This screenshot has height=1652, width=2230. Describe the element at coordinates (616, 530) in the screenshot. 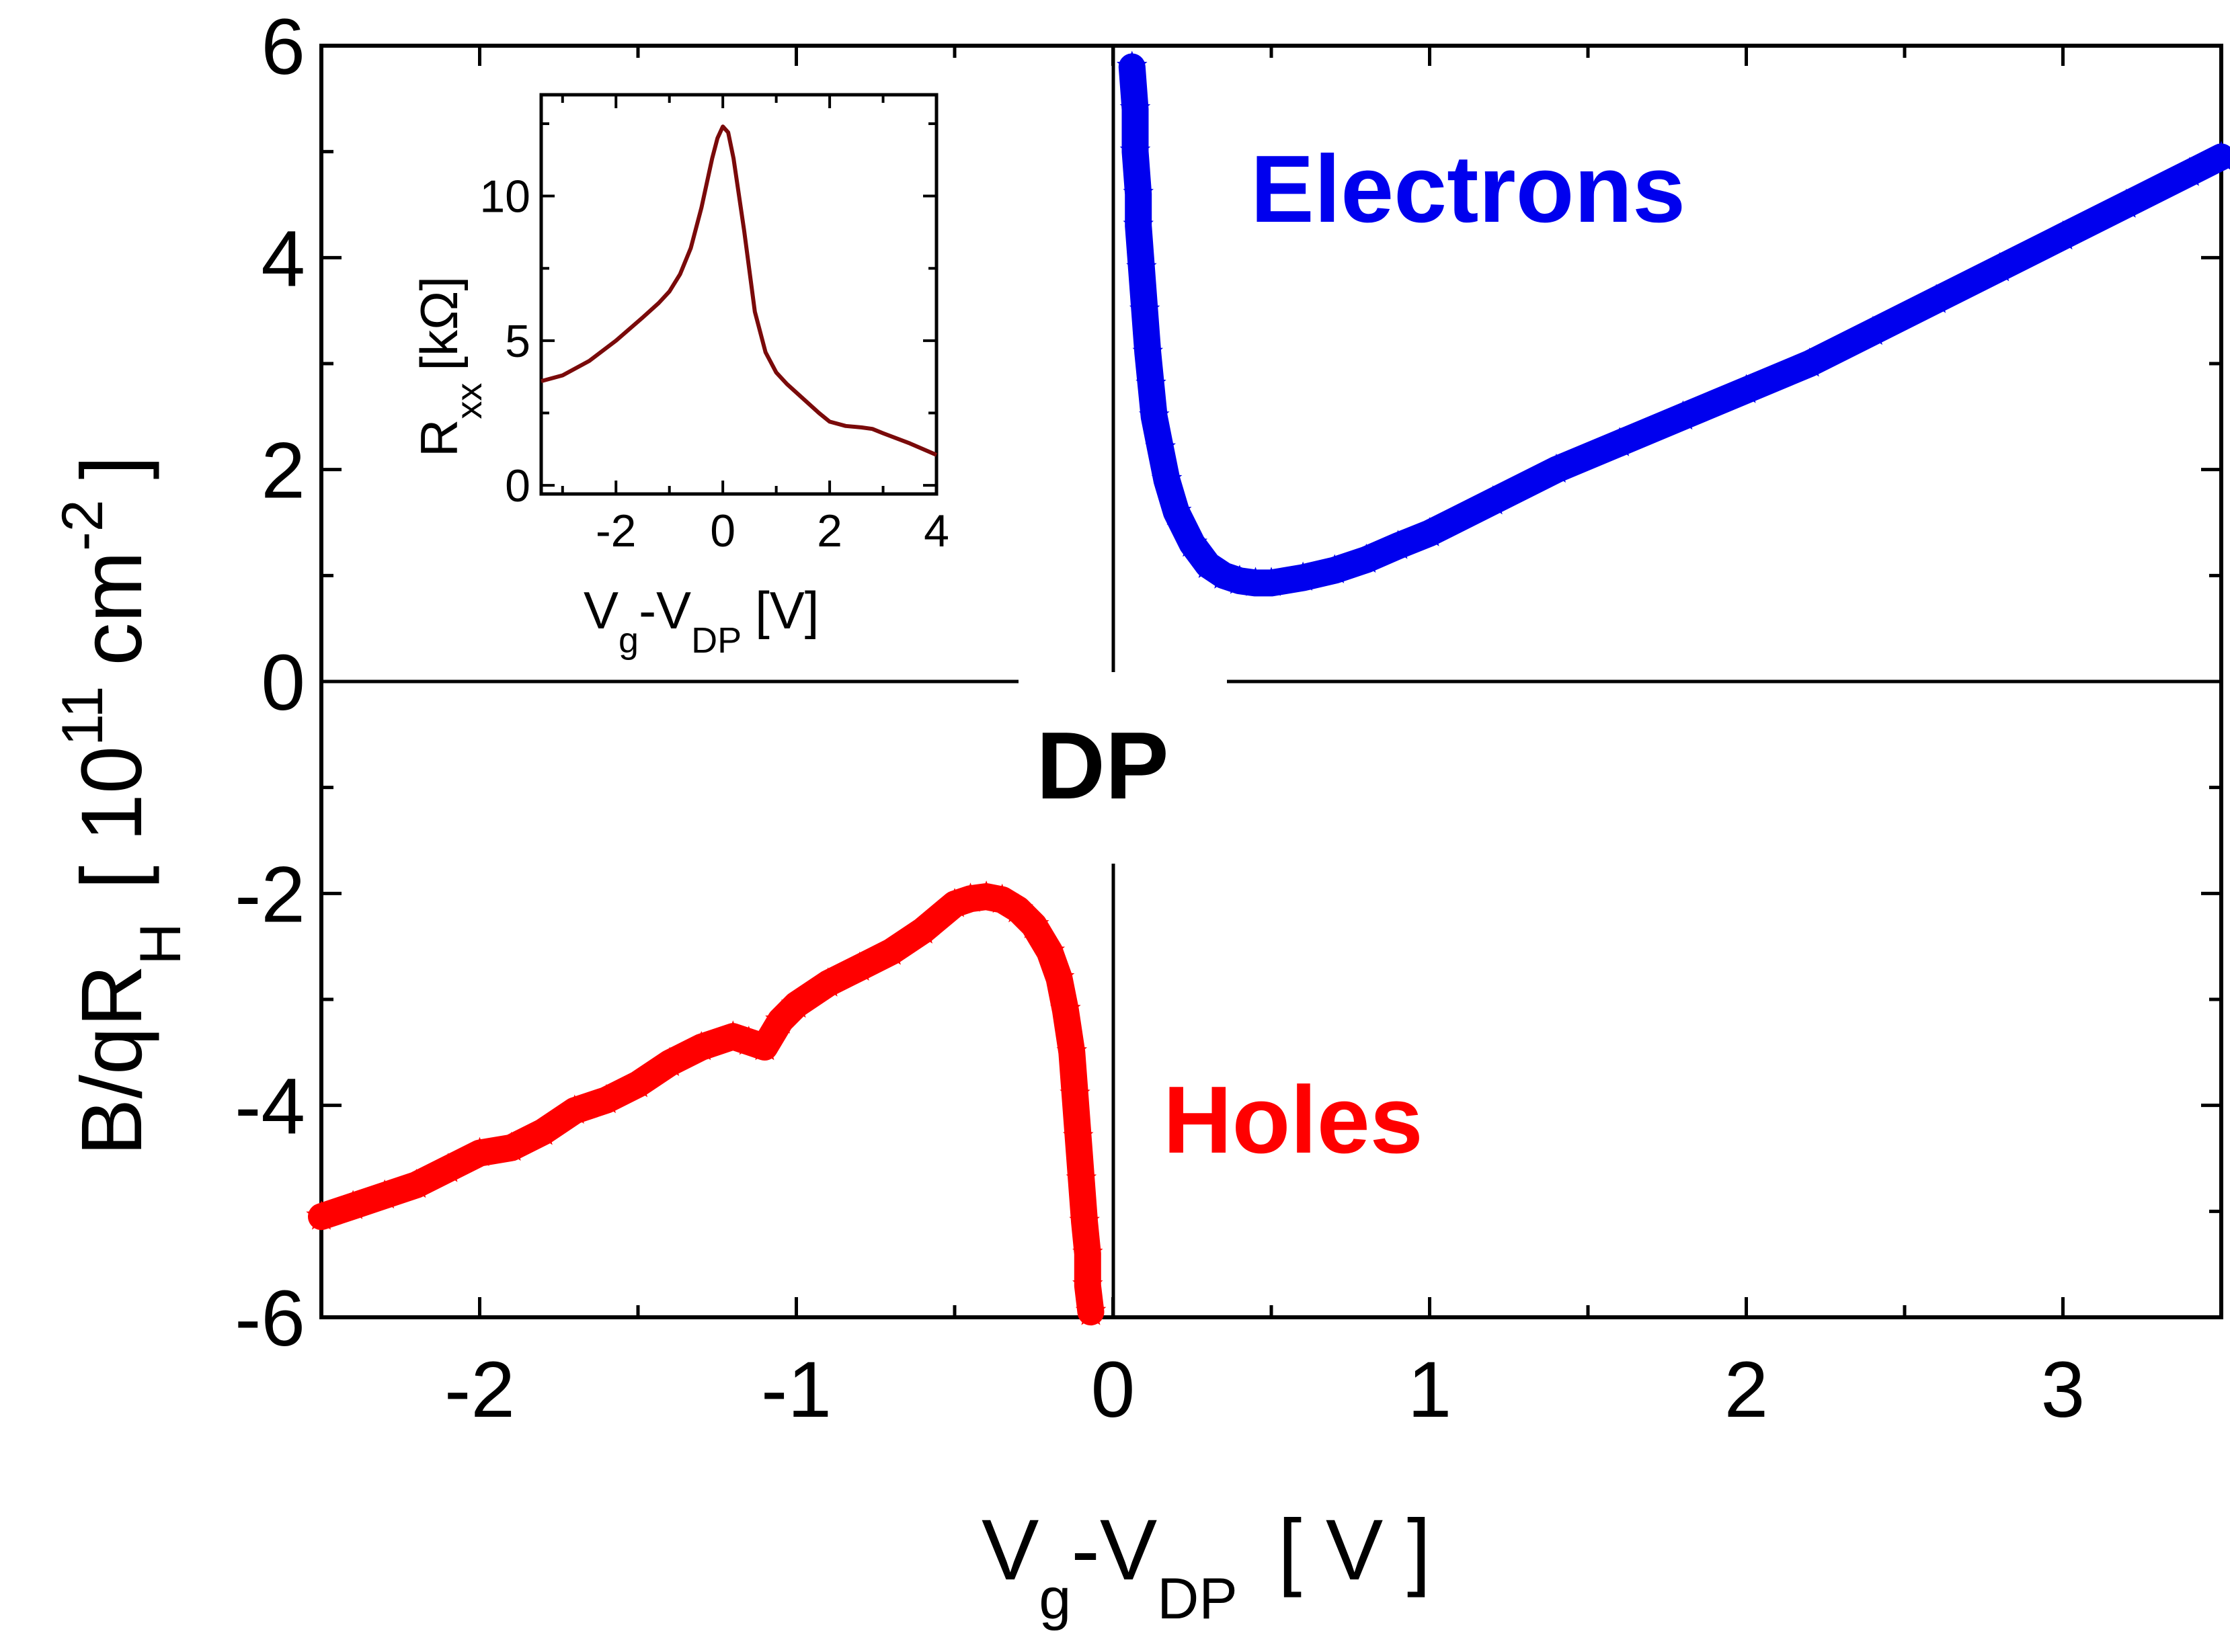

I see `inset-x-tick-label: -2` at that location.